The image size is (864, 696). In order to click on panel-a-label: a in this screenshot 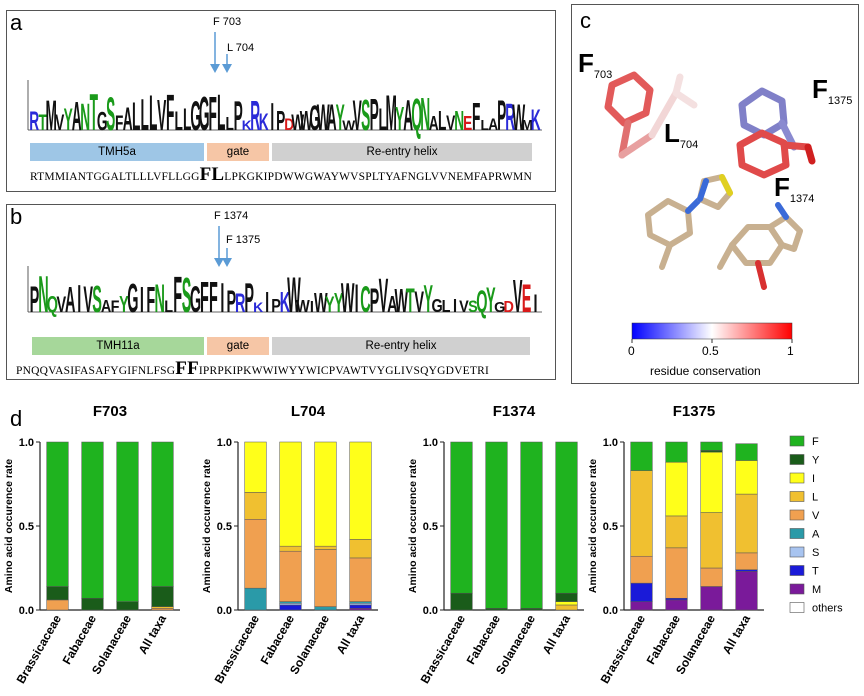, I will do `click(16, 22)`.